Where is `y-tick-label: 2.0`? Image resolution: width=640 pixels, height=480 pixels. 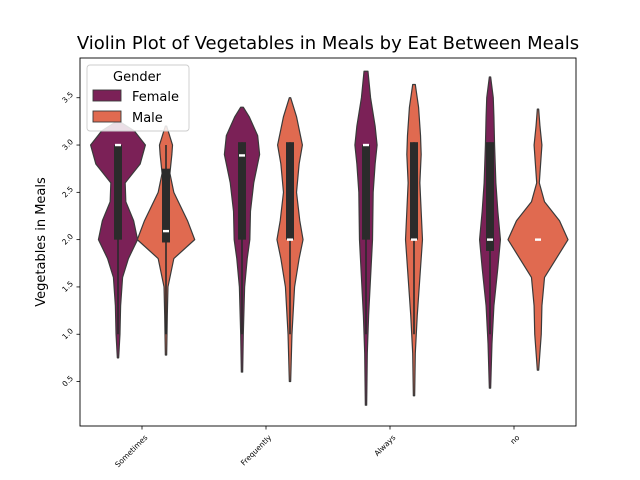
y-tick-label: 2.0 is located at coordinates (67, 239).